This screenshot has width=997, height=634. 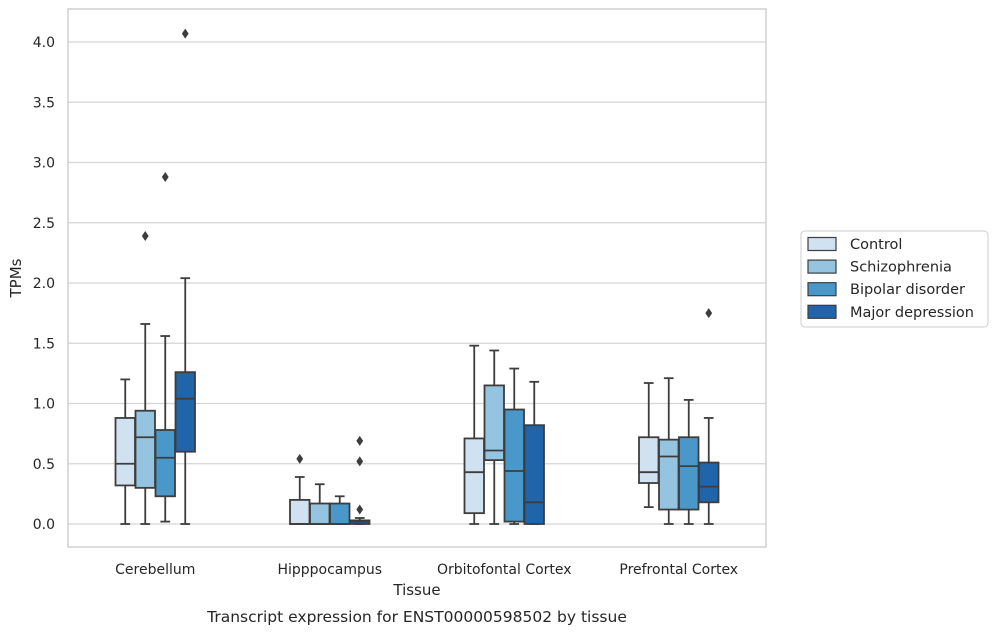 I want to click on y-axis-ticks: 0.0 0.5 1.0 1.5 2.0 2.5 3.0 3.5 4.0, so click(x=44, y=284).